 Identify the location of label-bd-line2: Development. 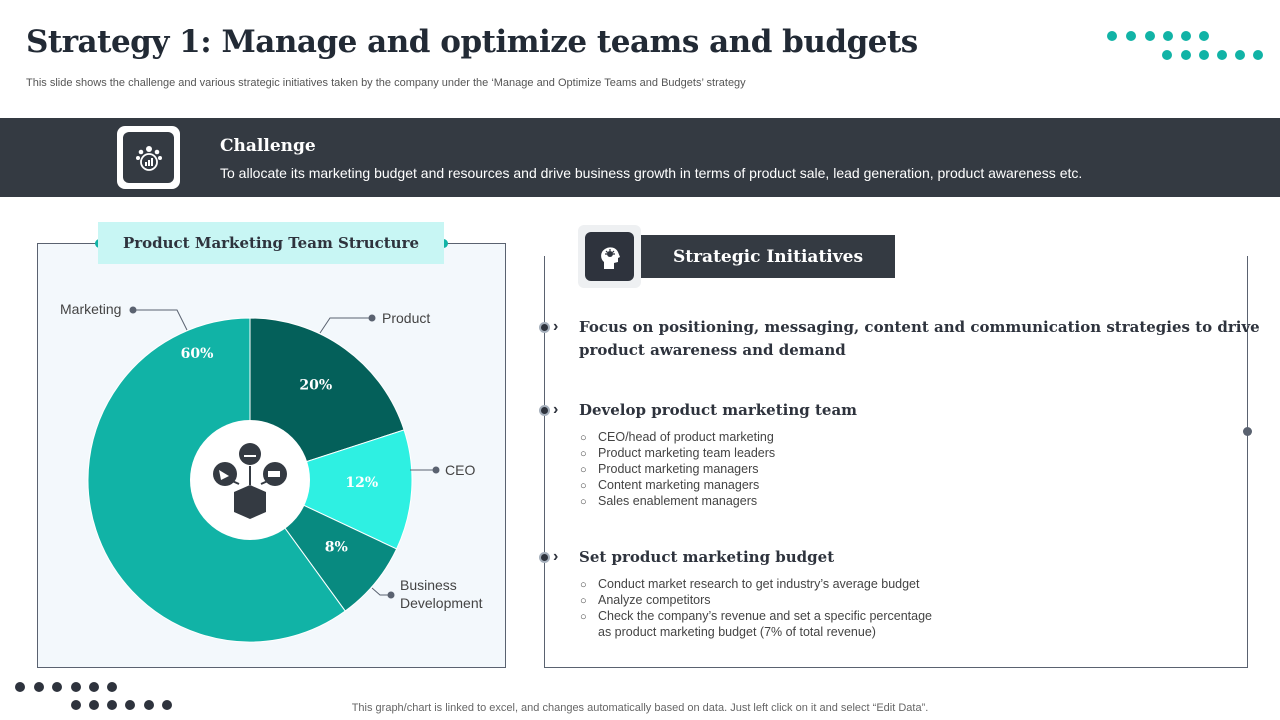
(441, 603).